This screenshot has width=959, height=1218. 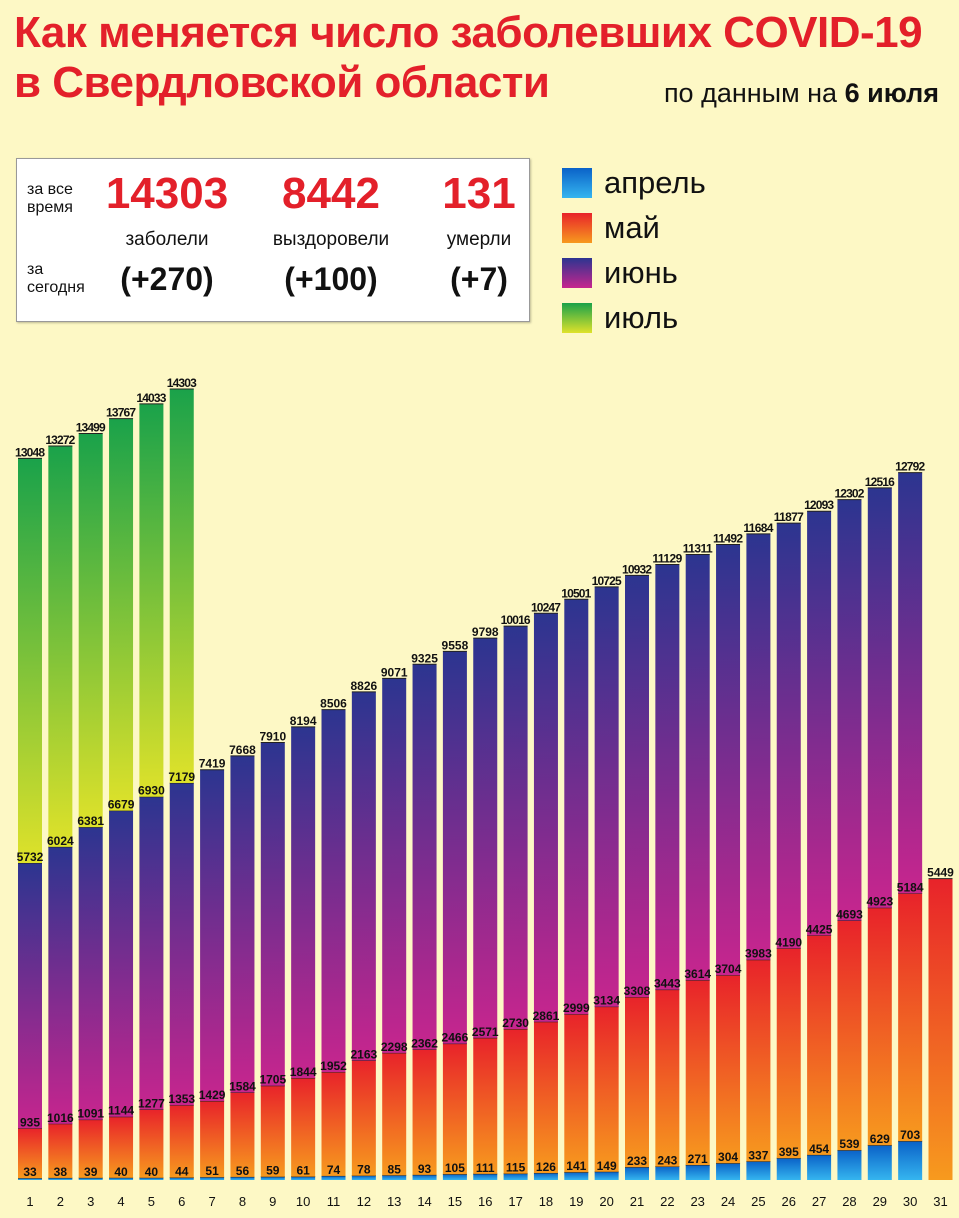 What do you see at coordinates (242, 1086) in the screenshot?
I see `data-label-may-day-8: 1584` at bounding box center [242, 1086].